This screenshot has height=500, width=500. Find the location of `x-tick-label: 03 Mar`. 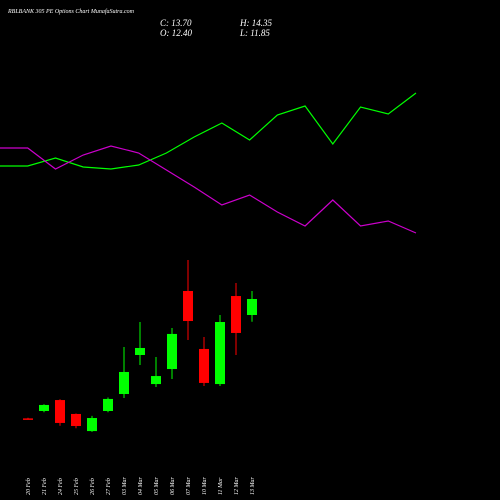

x-tick-label: 03 Mar is located at coordinates (125, 486).